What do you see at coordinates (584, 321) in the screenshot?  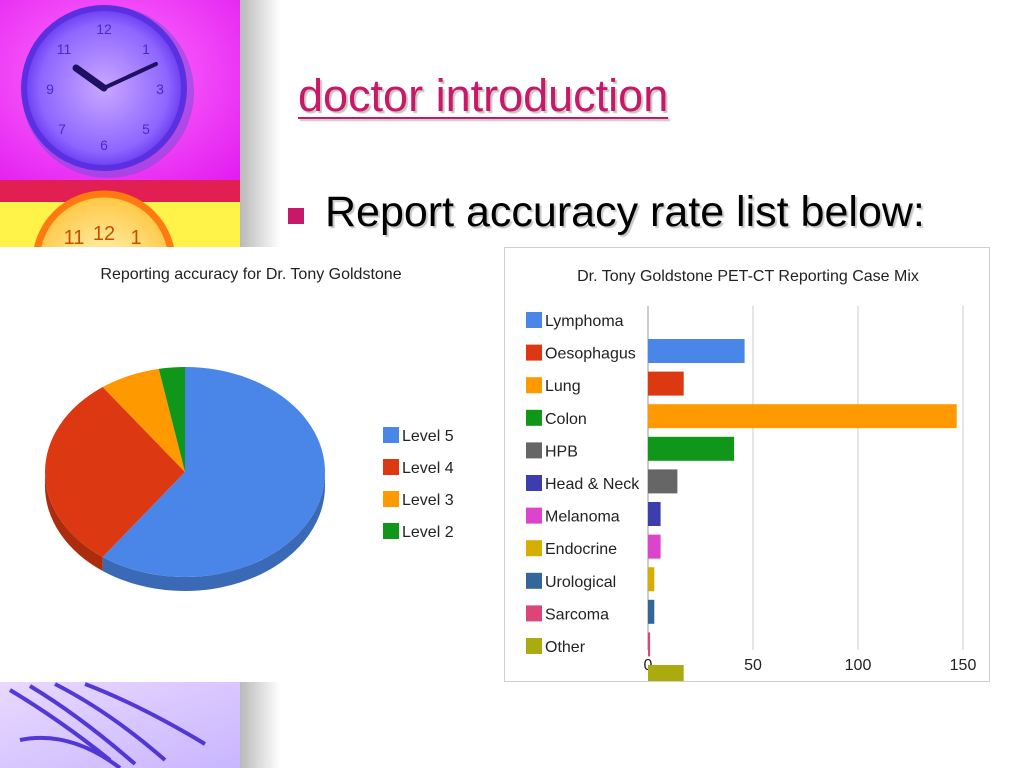 I see `bar-legend-label: Lymphoma` at bounding box center [584, 321].